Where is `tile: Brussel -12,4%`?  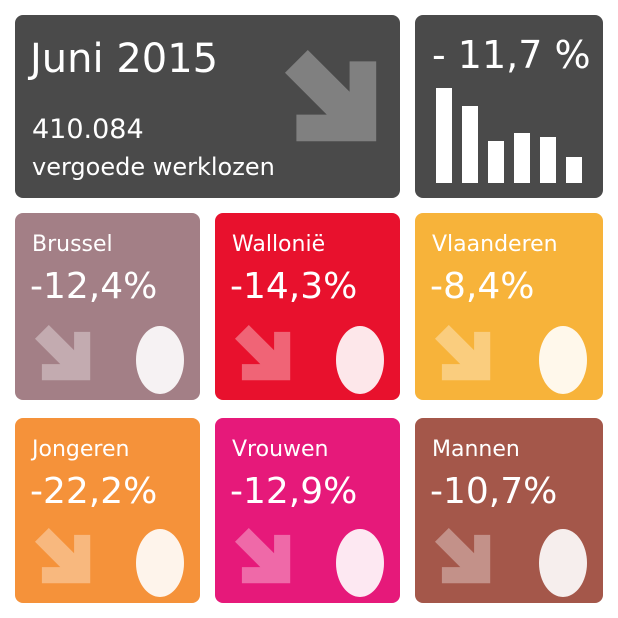 tile: Brussel -12,4% is located at coordinates (107, 306).